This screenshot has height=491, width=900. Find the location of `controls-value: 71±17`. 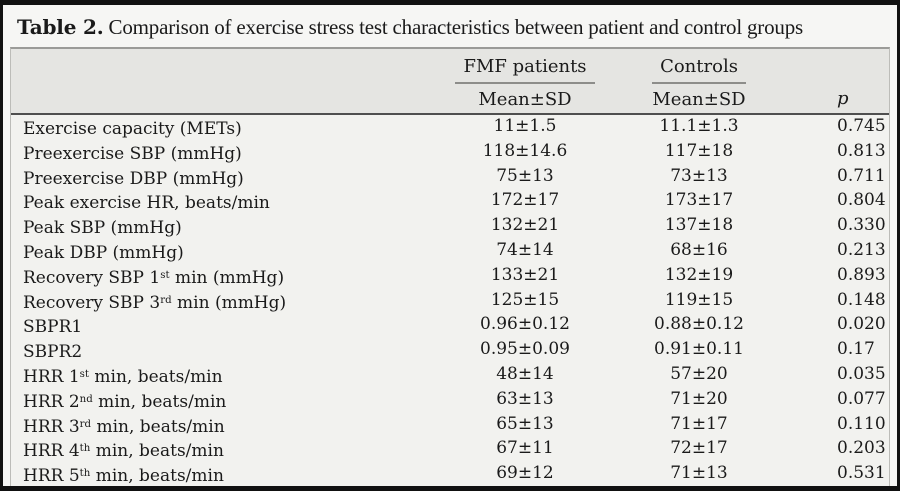

controls-value: 71±17 is located at coordinates (699, 423).